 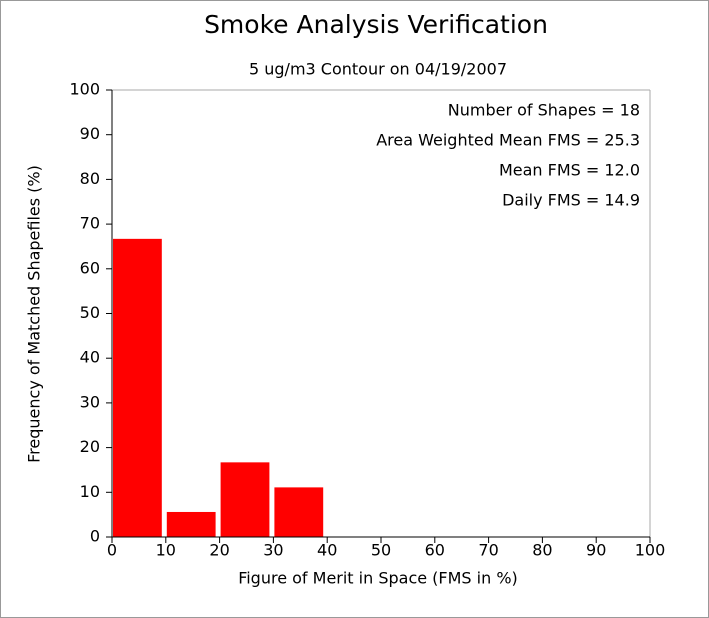 What do you see at coordinates (571, 200) in the screenshot?
I see `annotation: Daily FMS = 14.9` at bounding box center [571, 200].